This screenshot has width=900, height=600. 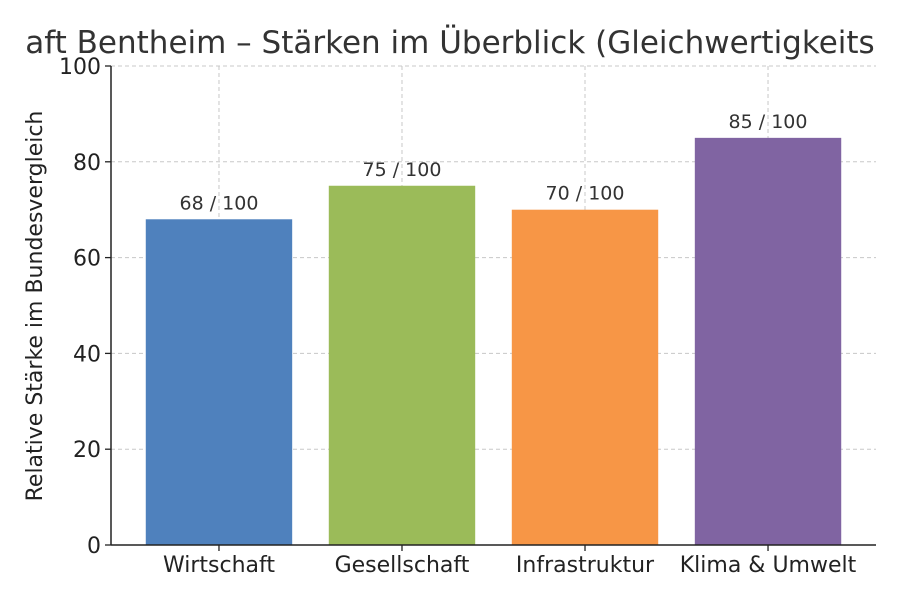 What do you see at coordinates (768, 122) in the screenshot?
I see `data-label: 85 / 100` at bounding box center [768, 122].